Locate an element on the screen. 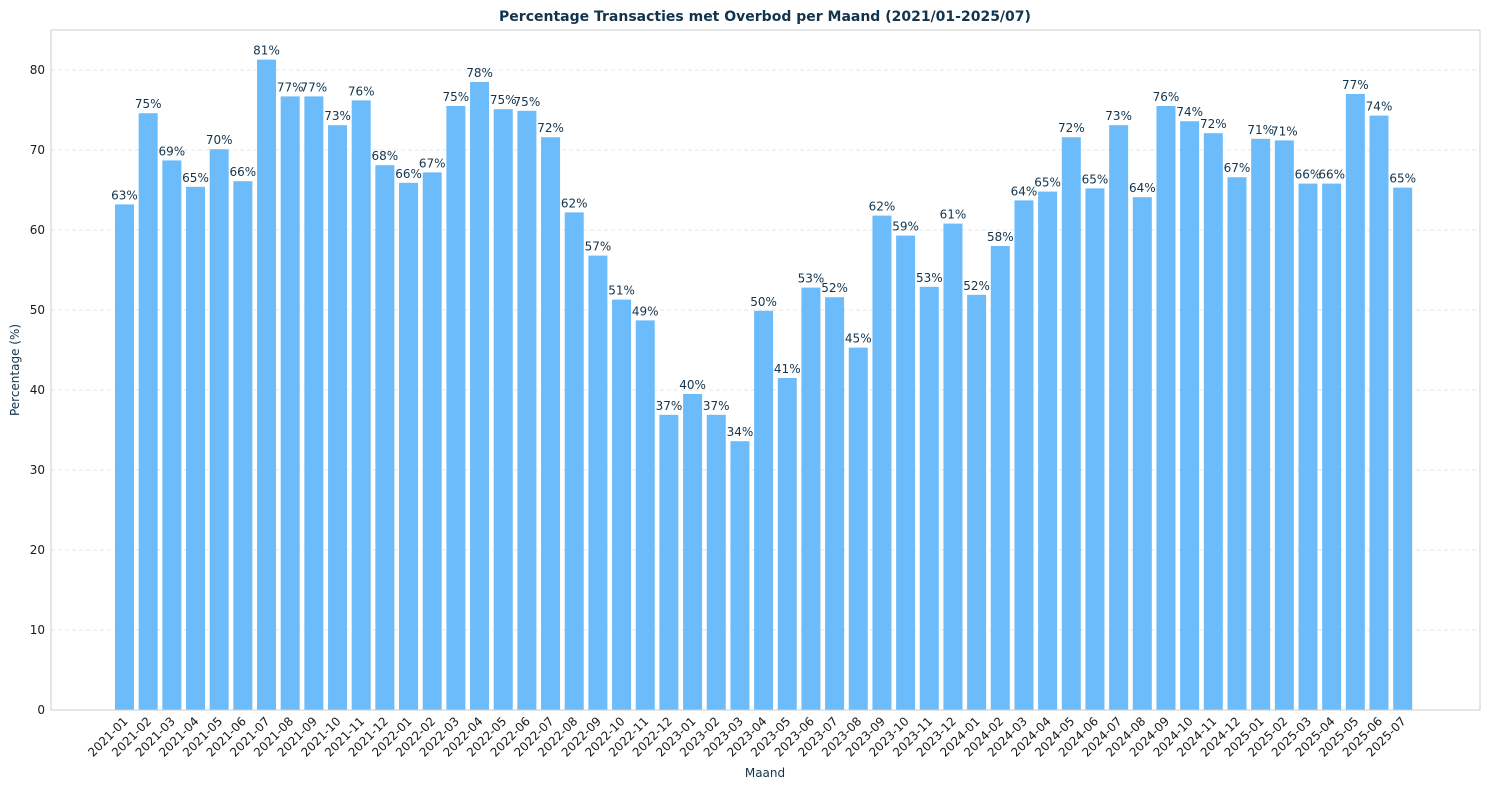  bar-value-label: 63% is located at coordinates (124, 195).